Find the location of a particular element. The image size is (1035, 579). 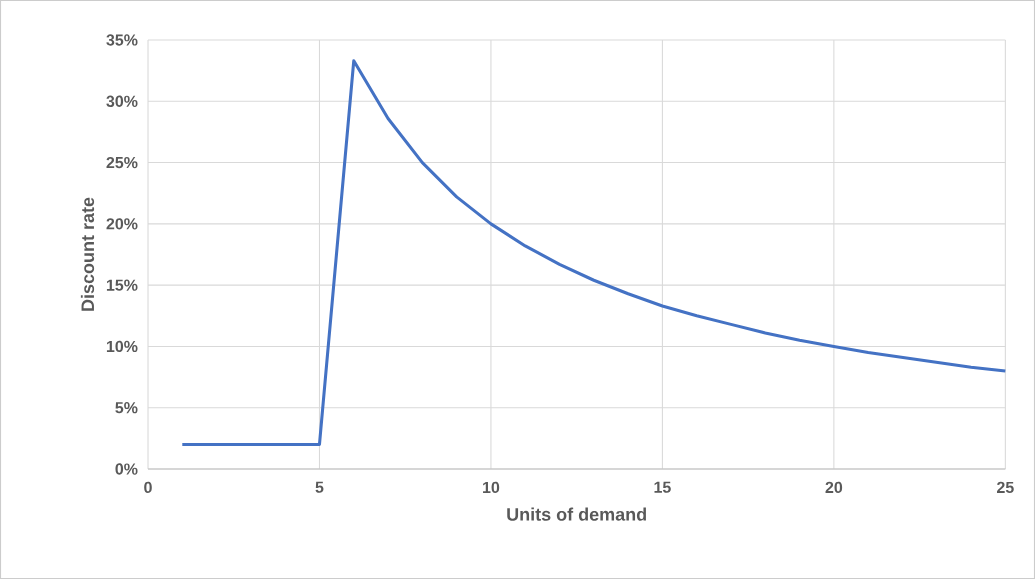

x-tick-label: 10 is located at coordinates (491, 487).